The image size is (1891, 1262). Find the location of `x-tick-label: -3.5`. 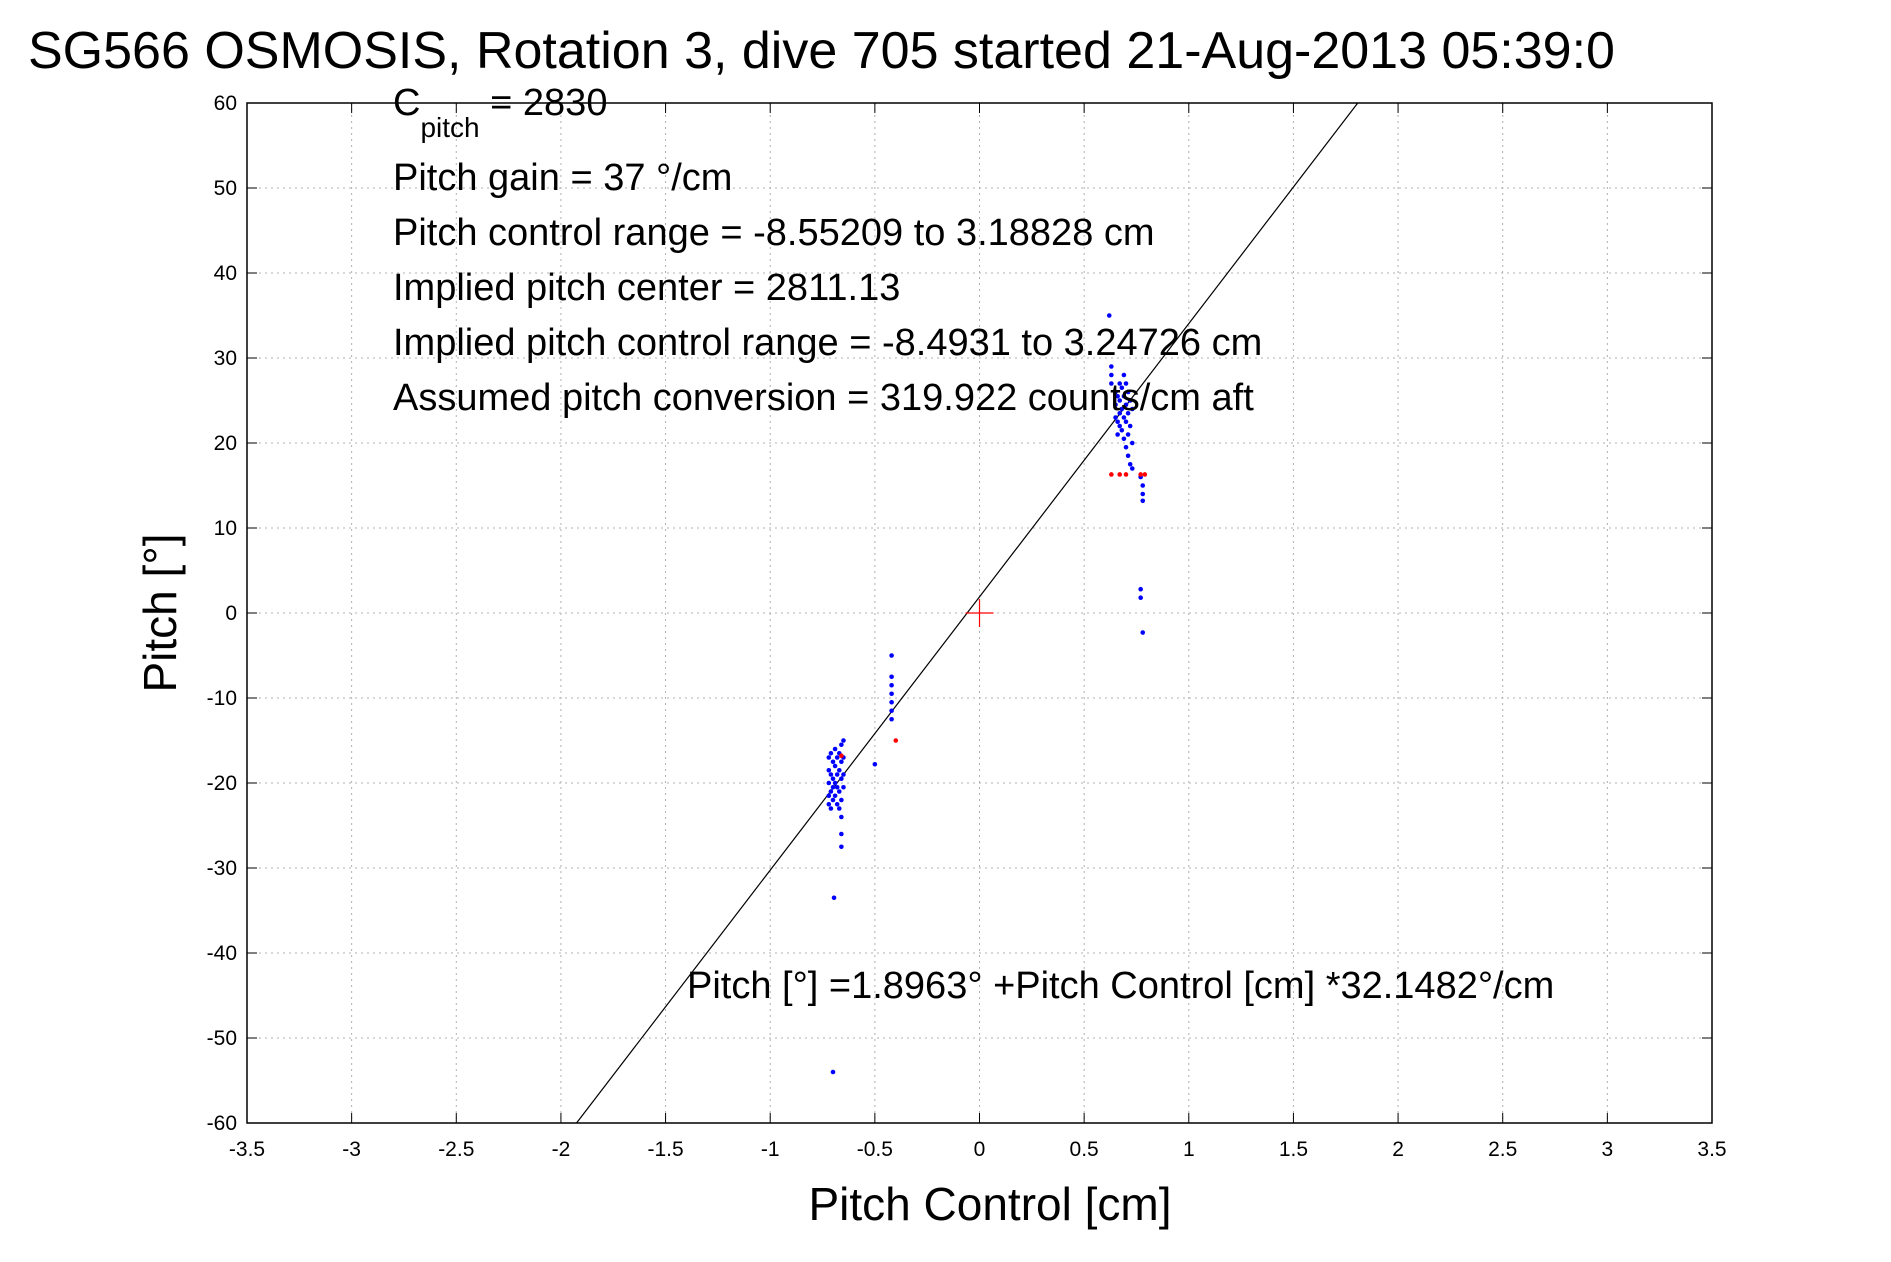

x-tick-label: -3.5 is located at coordinates (247, 1149).